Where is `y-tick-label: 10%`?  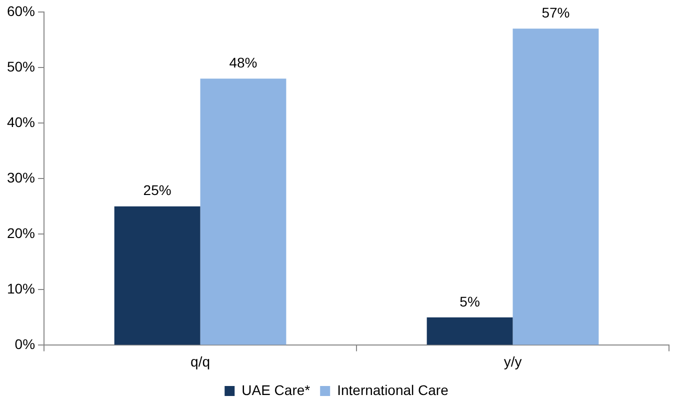
y-tick-label: 10% is located at coordinates (21, 288).